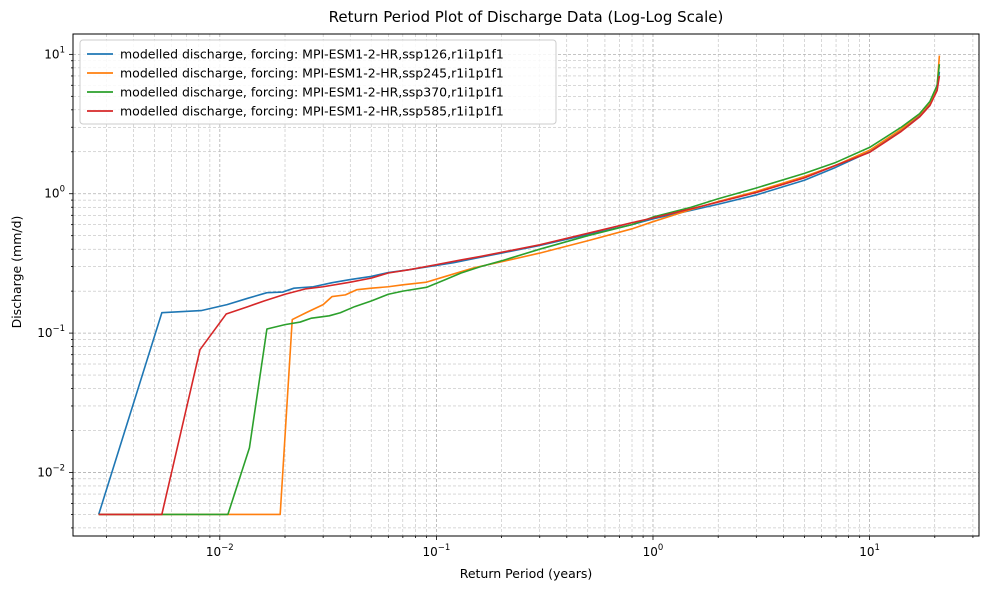 This screenshot has width=989, height=590. Describe the element at coordinates (653, 551) in the screenshot. I see `x-tick-label: 10⁰` at that location.